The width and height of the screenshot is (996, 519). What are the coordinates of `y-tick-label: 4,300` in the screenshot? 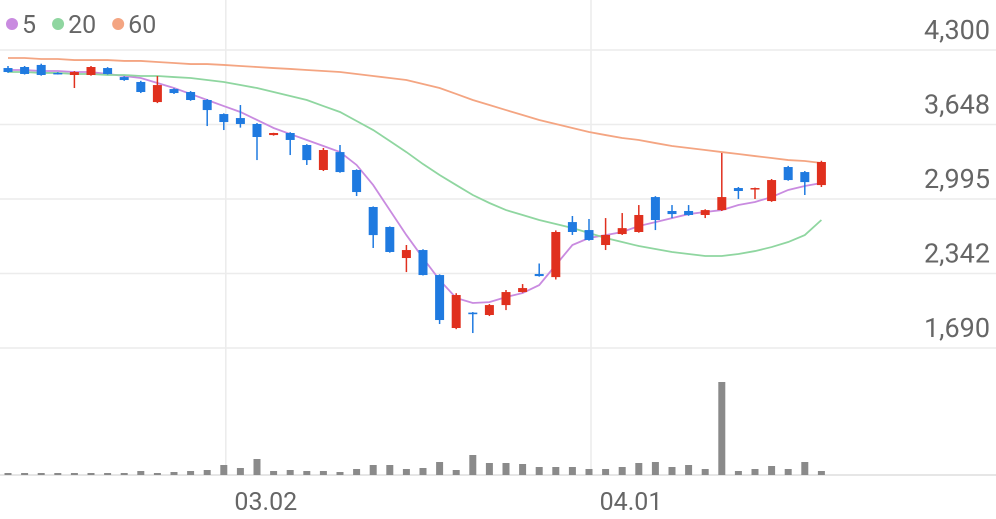 It's located at (957, 30).